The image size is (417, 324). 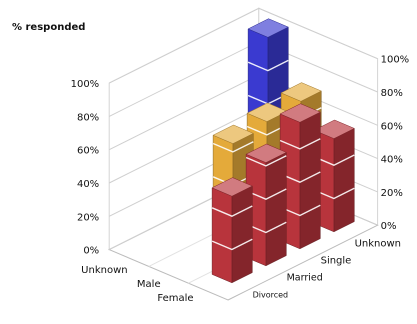 I want to click on y-tick-label-right: 0%, so click(x=389, y=226).